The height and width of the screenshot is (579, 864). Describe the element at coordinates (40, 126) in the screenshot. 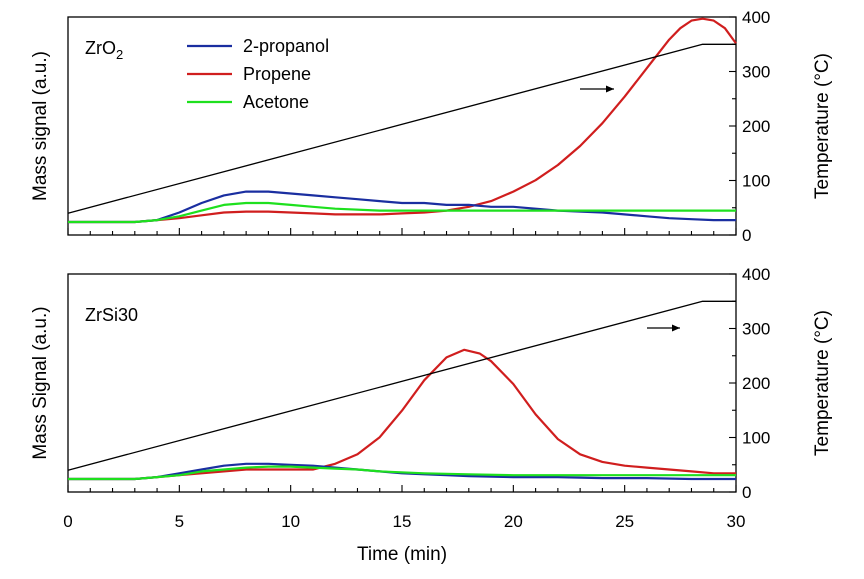

I see `y-left-label-top: Mass signal (a.u.)` at that location.